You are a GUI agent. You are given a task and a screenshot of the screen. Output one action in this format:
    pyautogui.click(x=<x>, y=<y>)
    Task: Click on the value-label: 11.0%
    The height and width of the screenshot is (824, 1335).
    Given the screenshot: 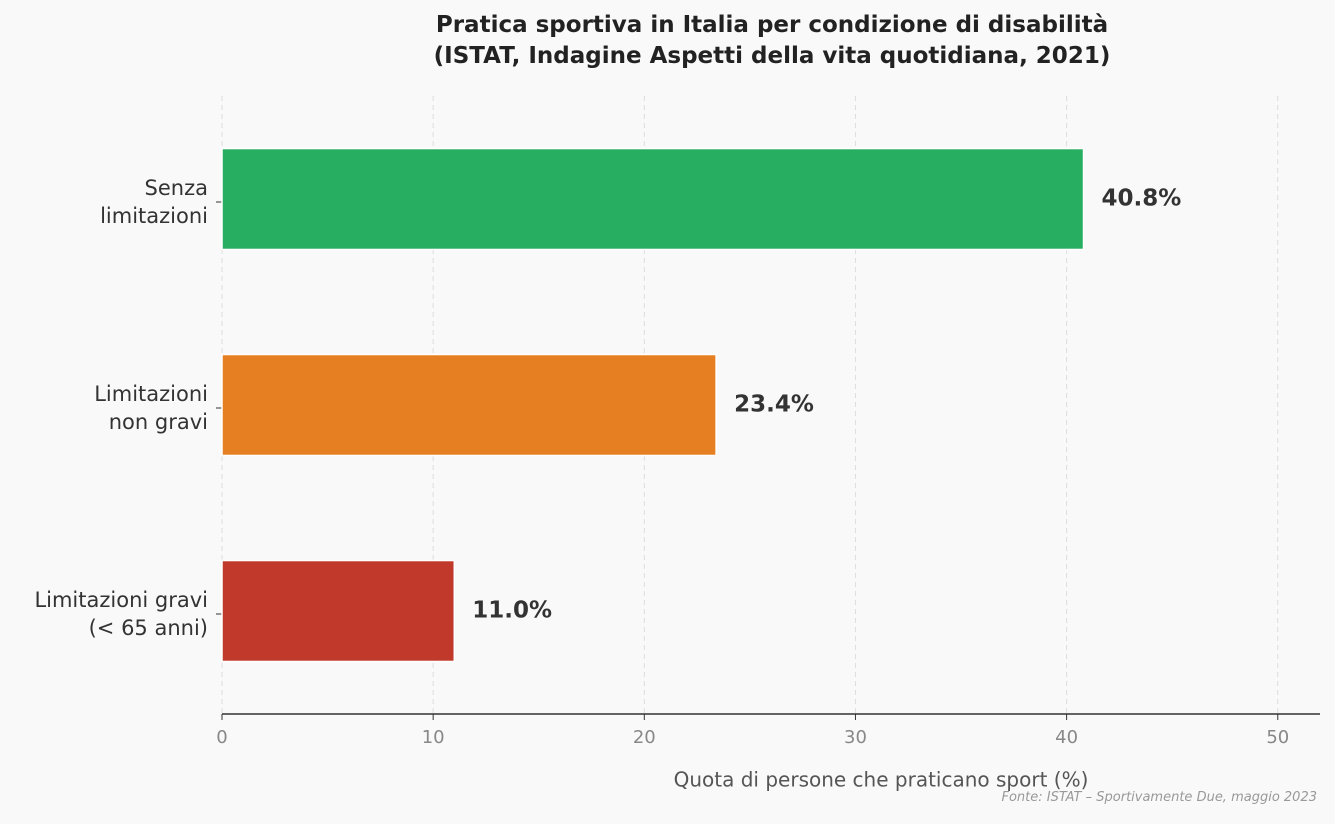 What is the action you would take?
    pyautogui.click(x=512, y=611)
    